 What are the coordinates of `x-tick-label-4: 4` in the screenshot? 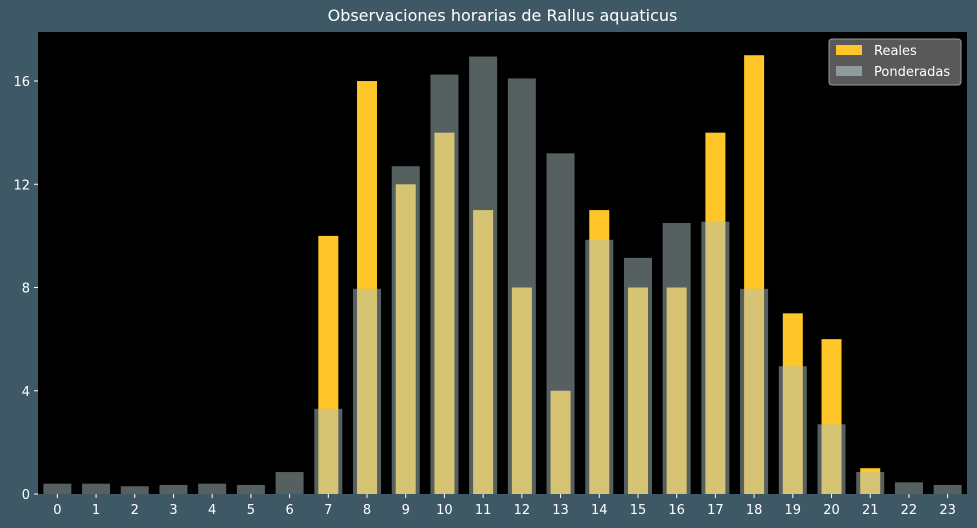 It's located at (212, 510).